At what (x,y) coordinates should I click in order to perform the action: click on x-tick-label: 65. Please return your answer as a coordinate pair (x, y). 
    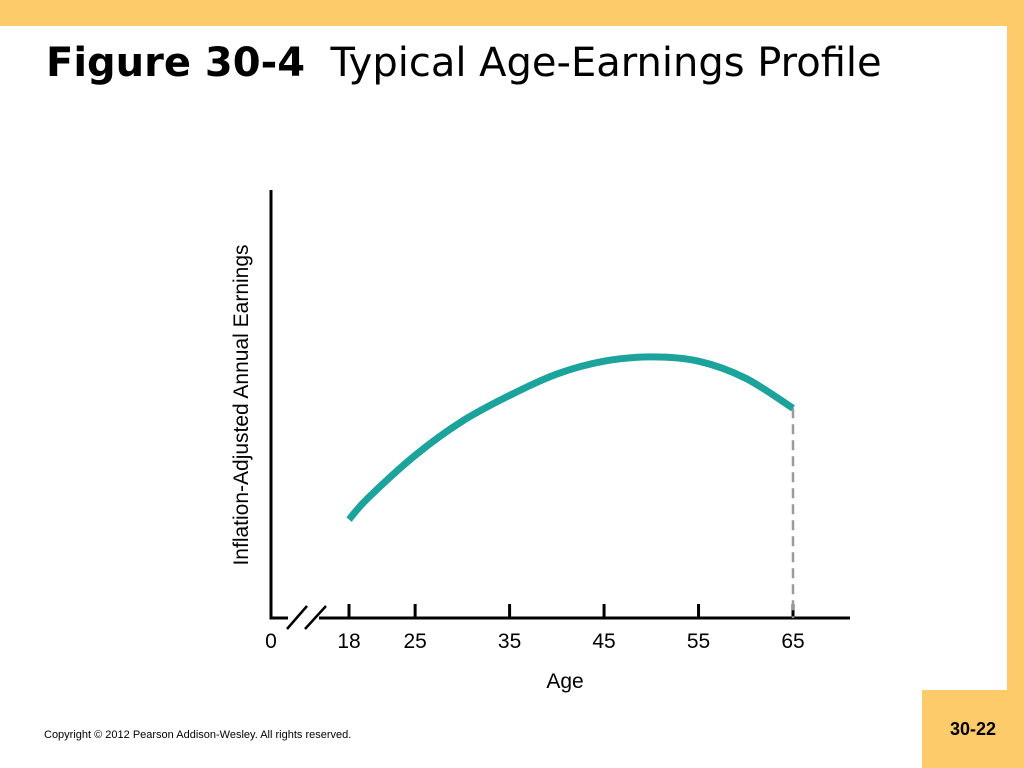
    Looking at the image, I should click on (792, 641).